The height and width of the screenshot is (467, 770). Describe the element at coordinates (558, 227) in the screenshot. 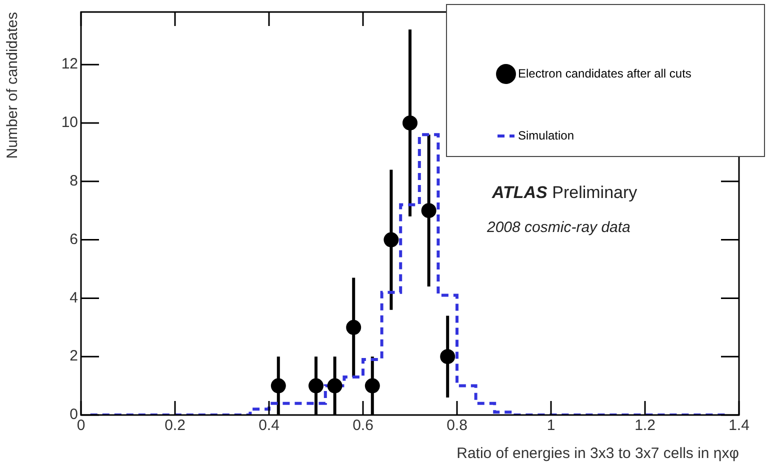

I see `annotation: 2008 cosmic-ray data` at that location.